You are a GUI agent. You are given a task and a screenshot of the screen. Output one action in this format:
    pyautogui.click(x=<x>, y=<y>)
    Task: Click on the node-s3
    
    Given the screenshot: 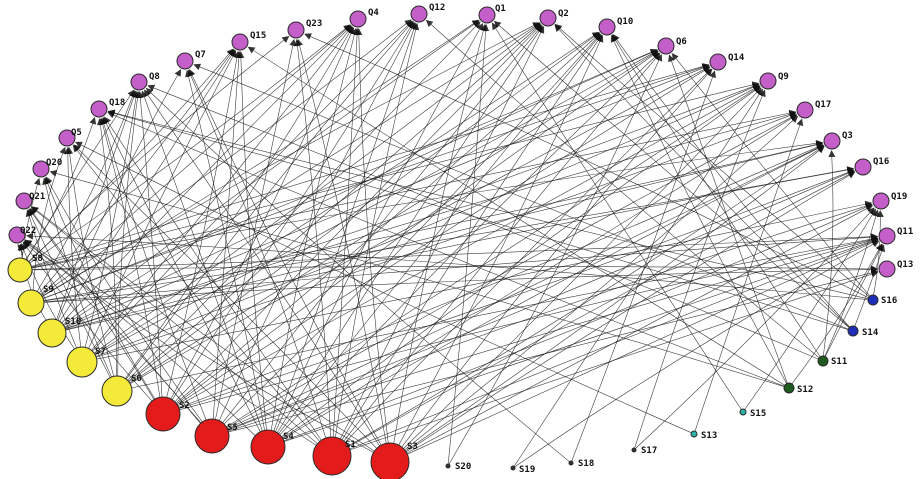 What is the action you would take?
    pyautogui.click(x=390, y=460)
    